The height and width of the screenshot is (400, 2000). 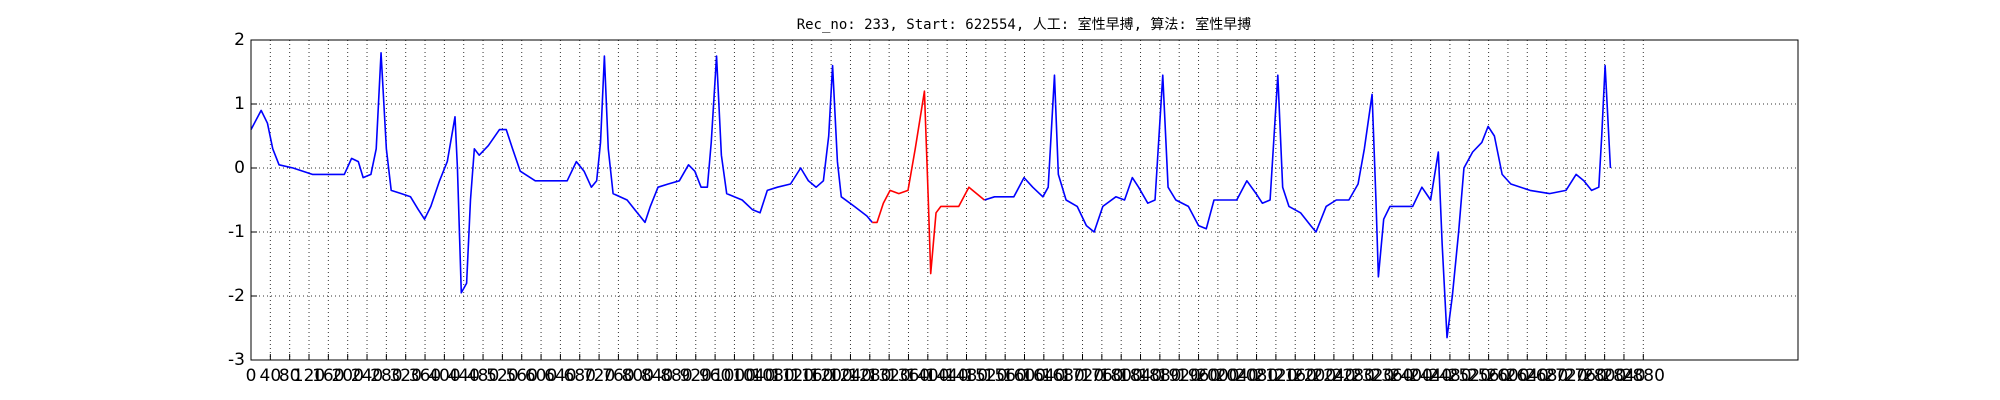 What do you see at coordinates (1527, 376) in the screenshot?
I see `x-tick-label: 2640` at bounding box center [1527, 376].